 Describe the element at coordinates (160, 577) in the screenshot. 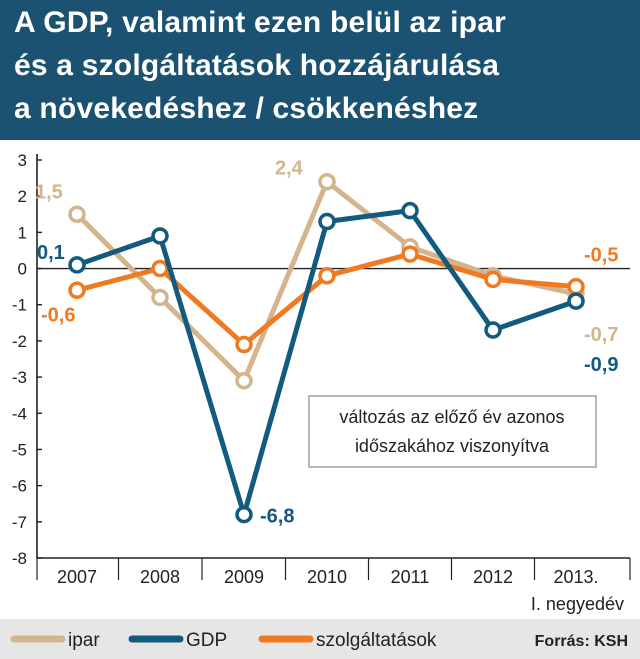

I see `x-tick-label: 2008` at that location.